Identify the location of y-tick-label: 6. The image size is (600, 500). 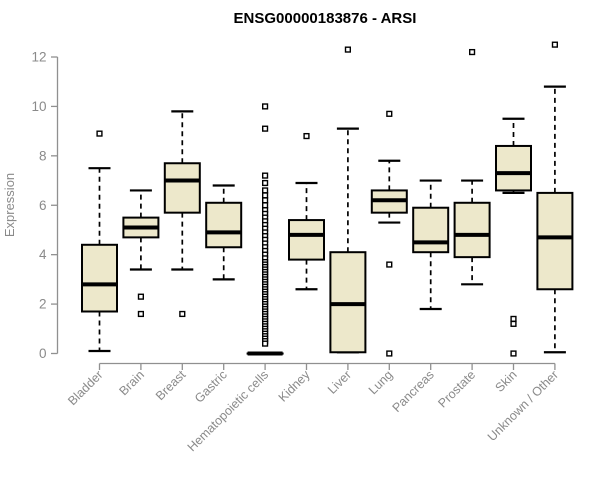
(43, 205).